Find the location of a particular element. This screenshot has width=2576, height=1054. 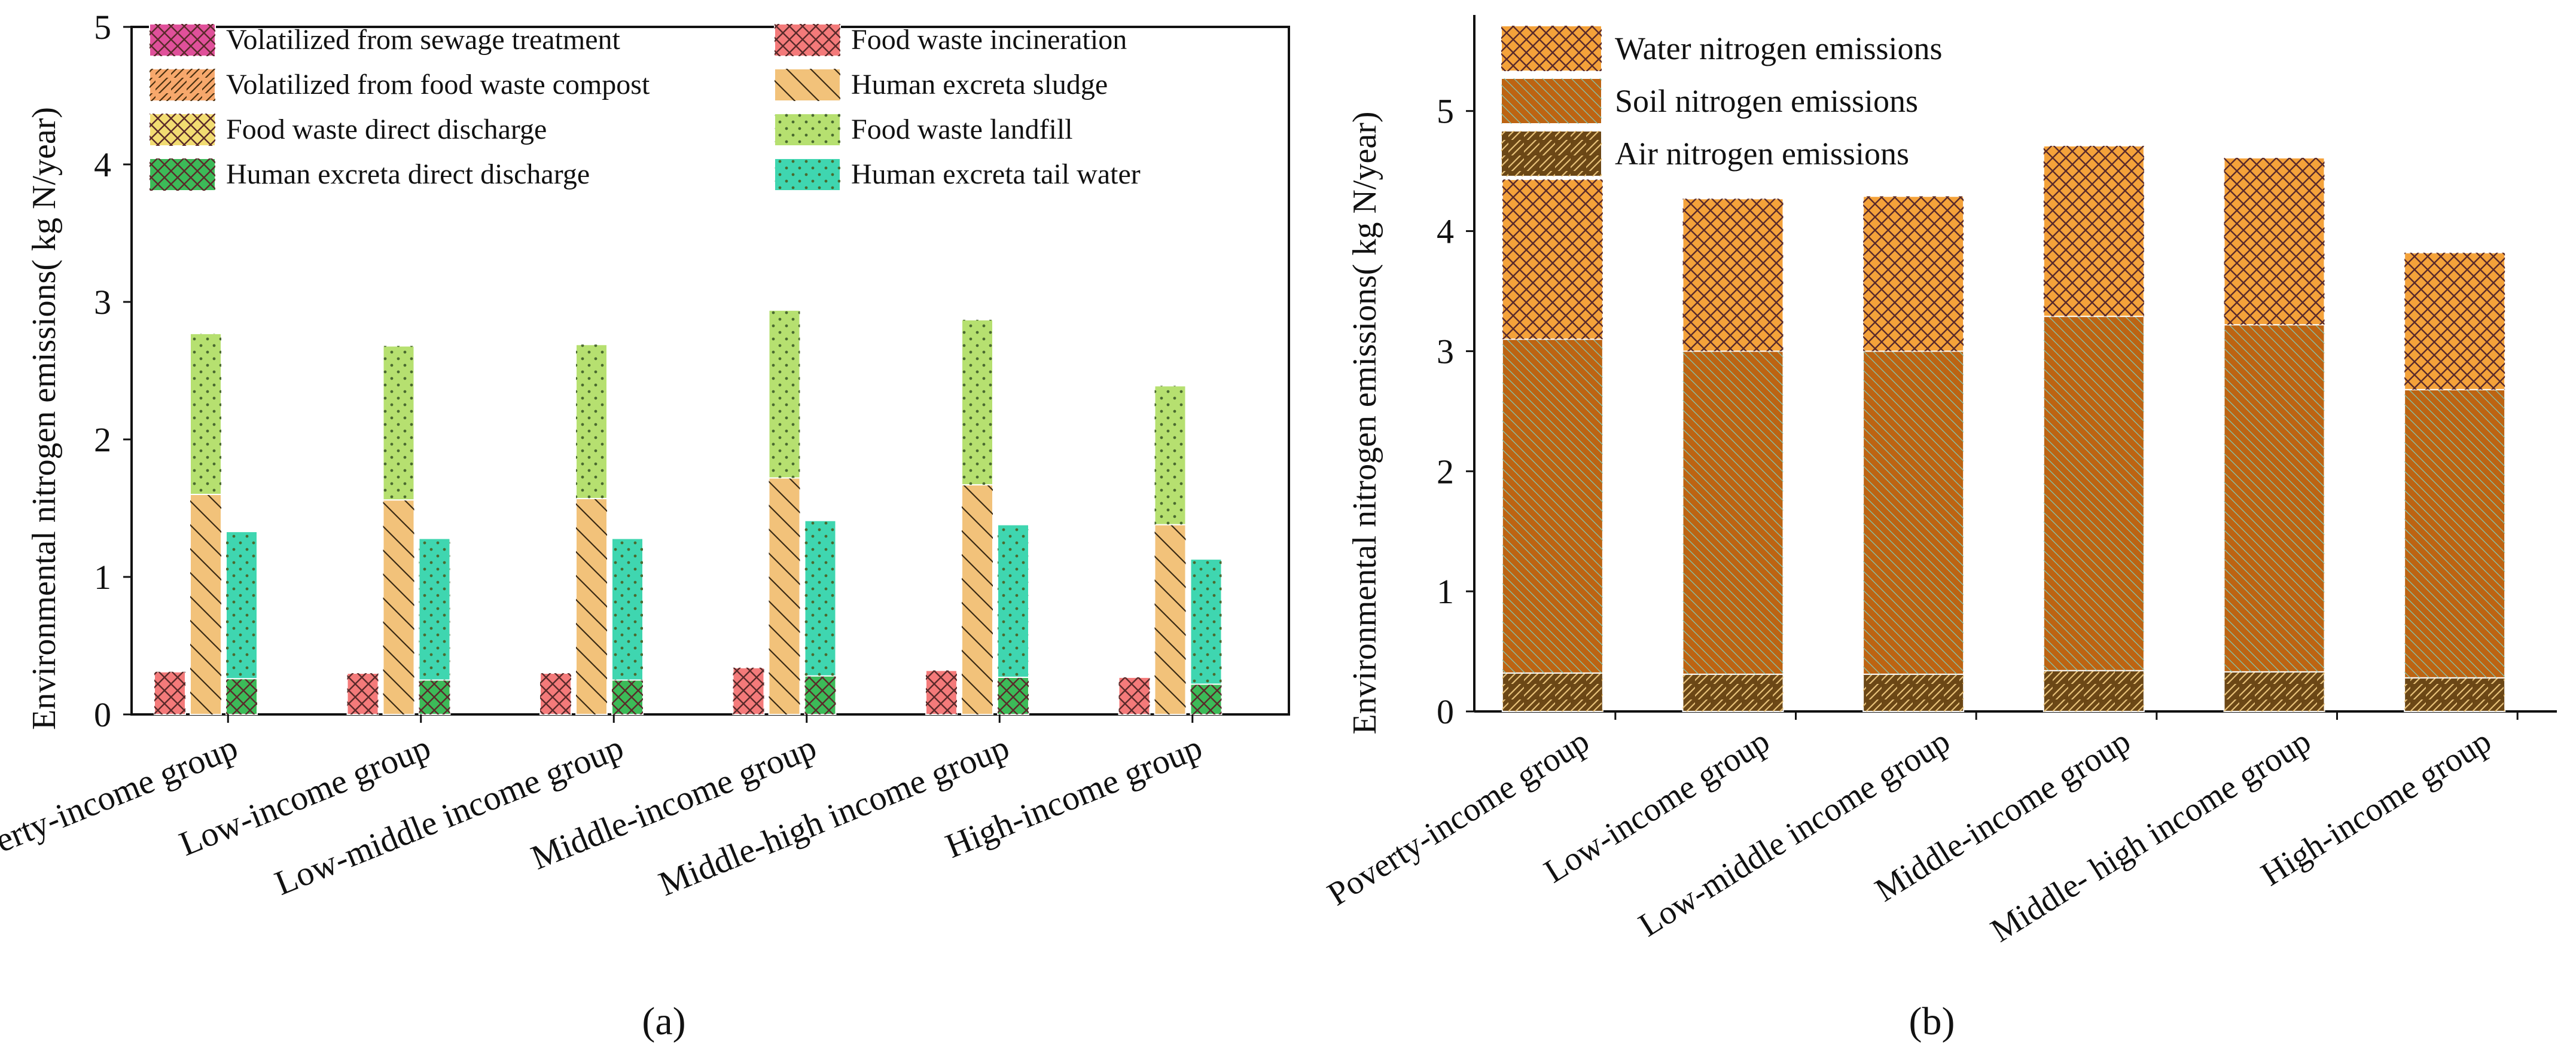

legend-label: Food waste direct discharge is located at coordinates (386, 129).